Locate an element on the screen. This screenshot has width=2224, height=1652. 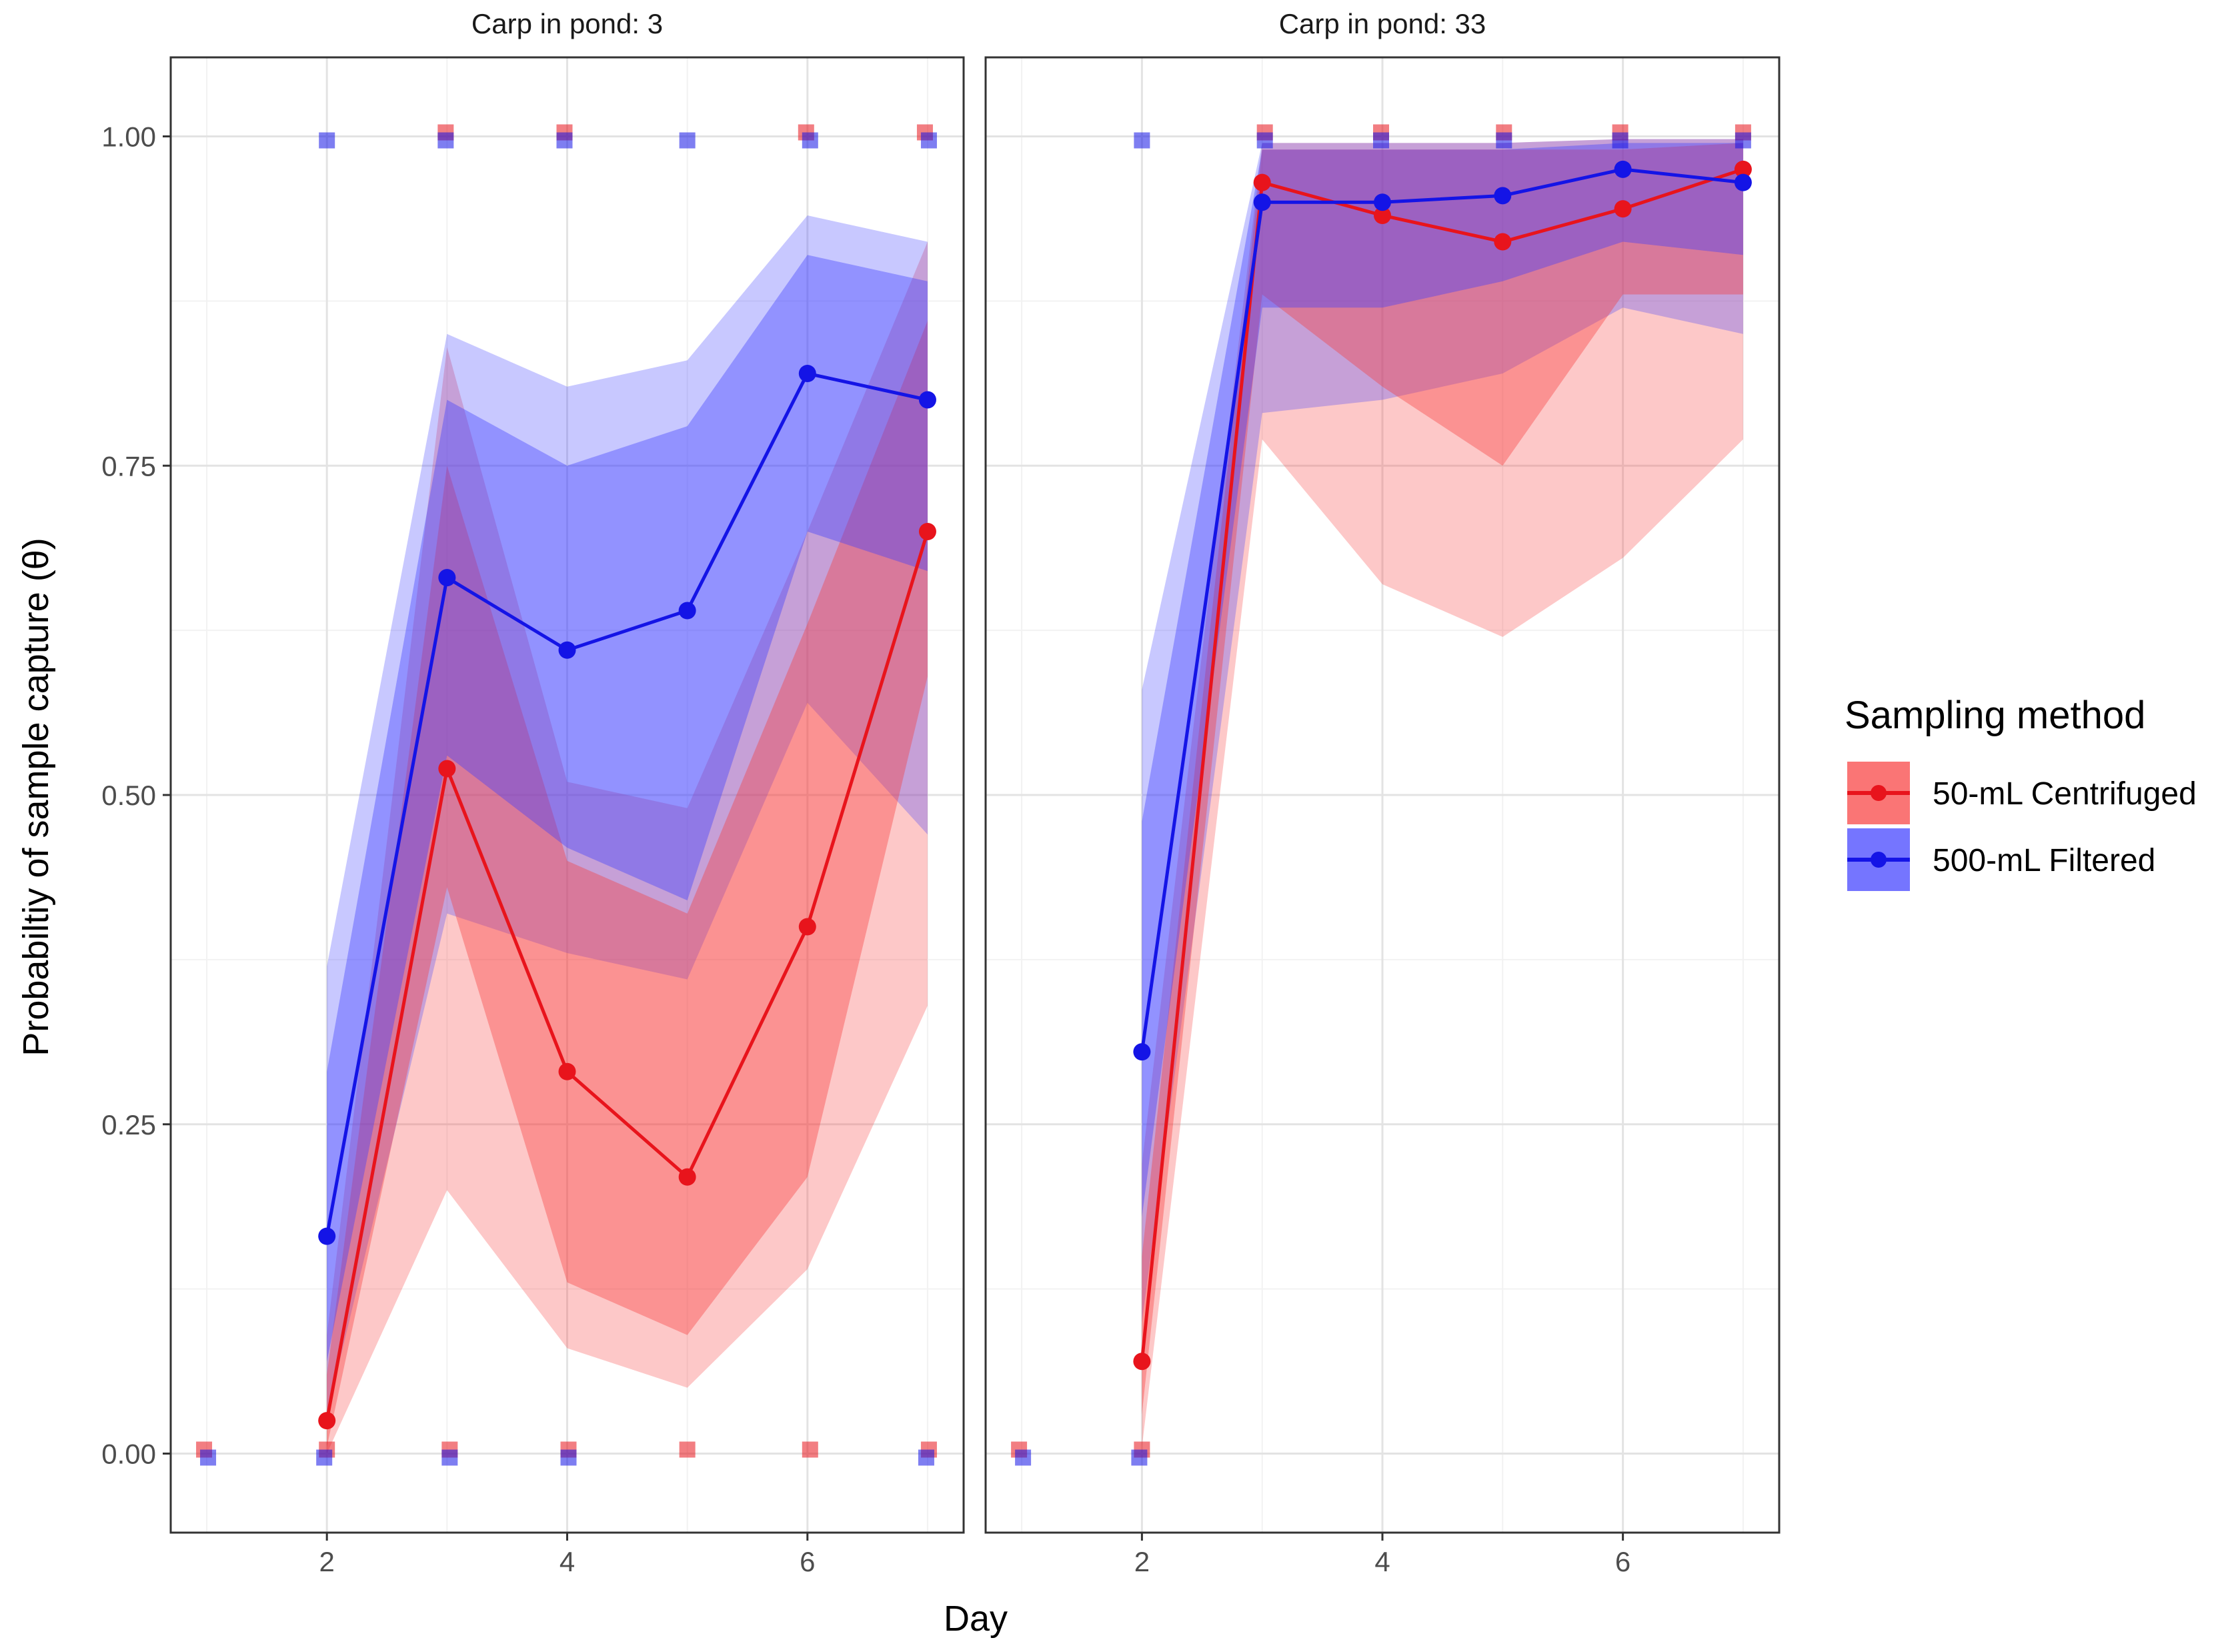
legend-label-filtered: 500-mL Filtered is located at coordinates (2044, 860).